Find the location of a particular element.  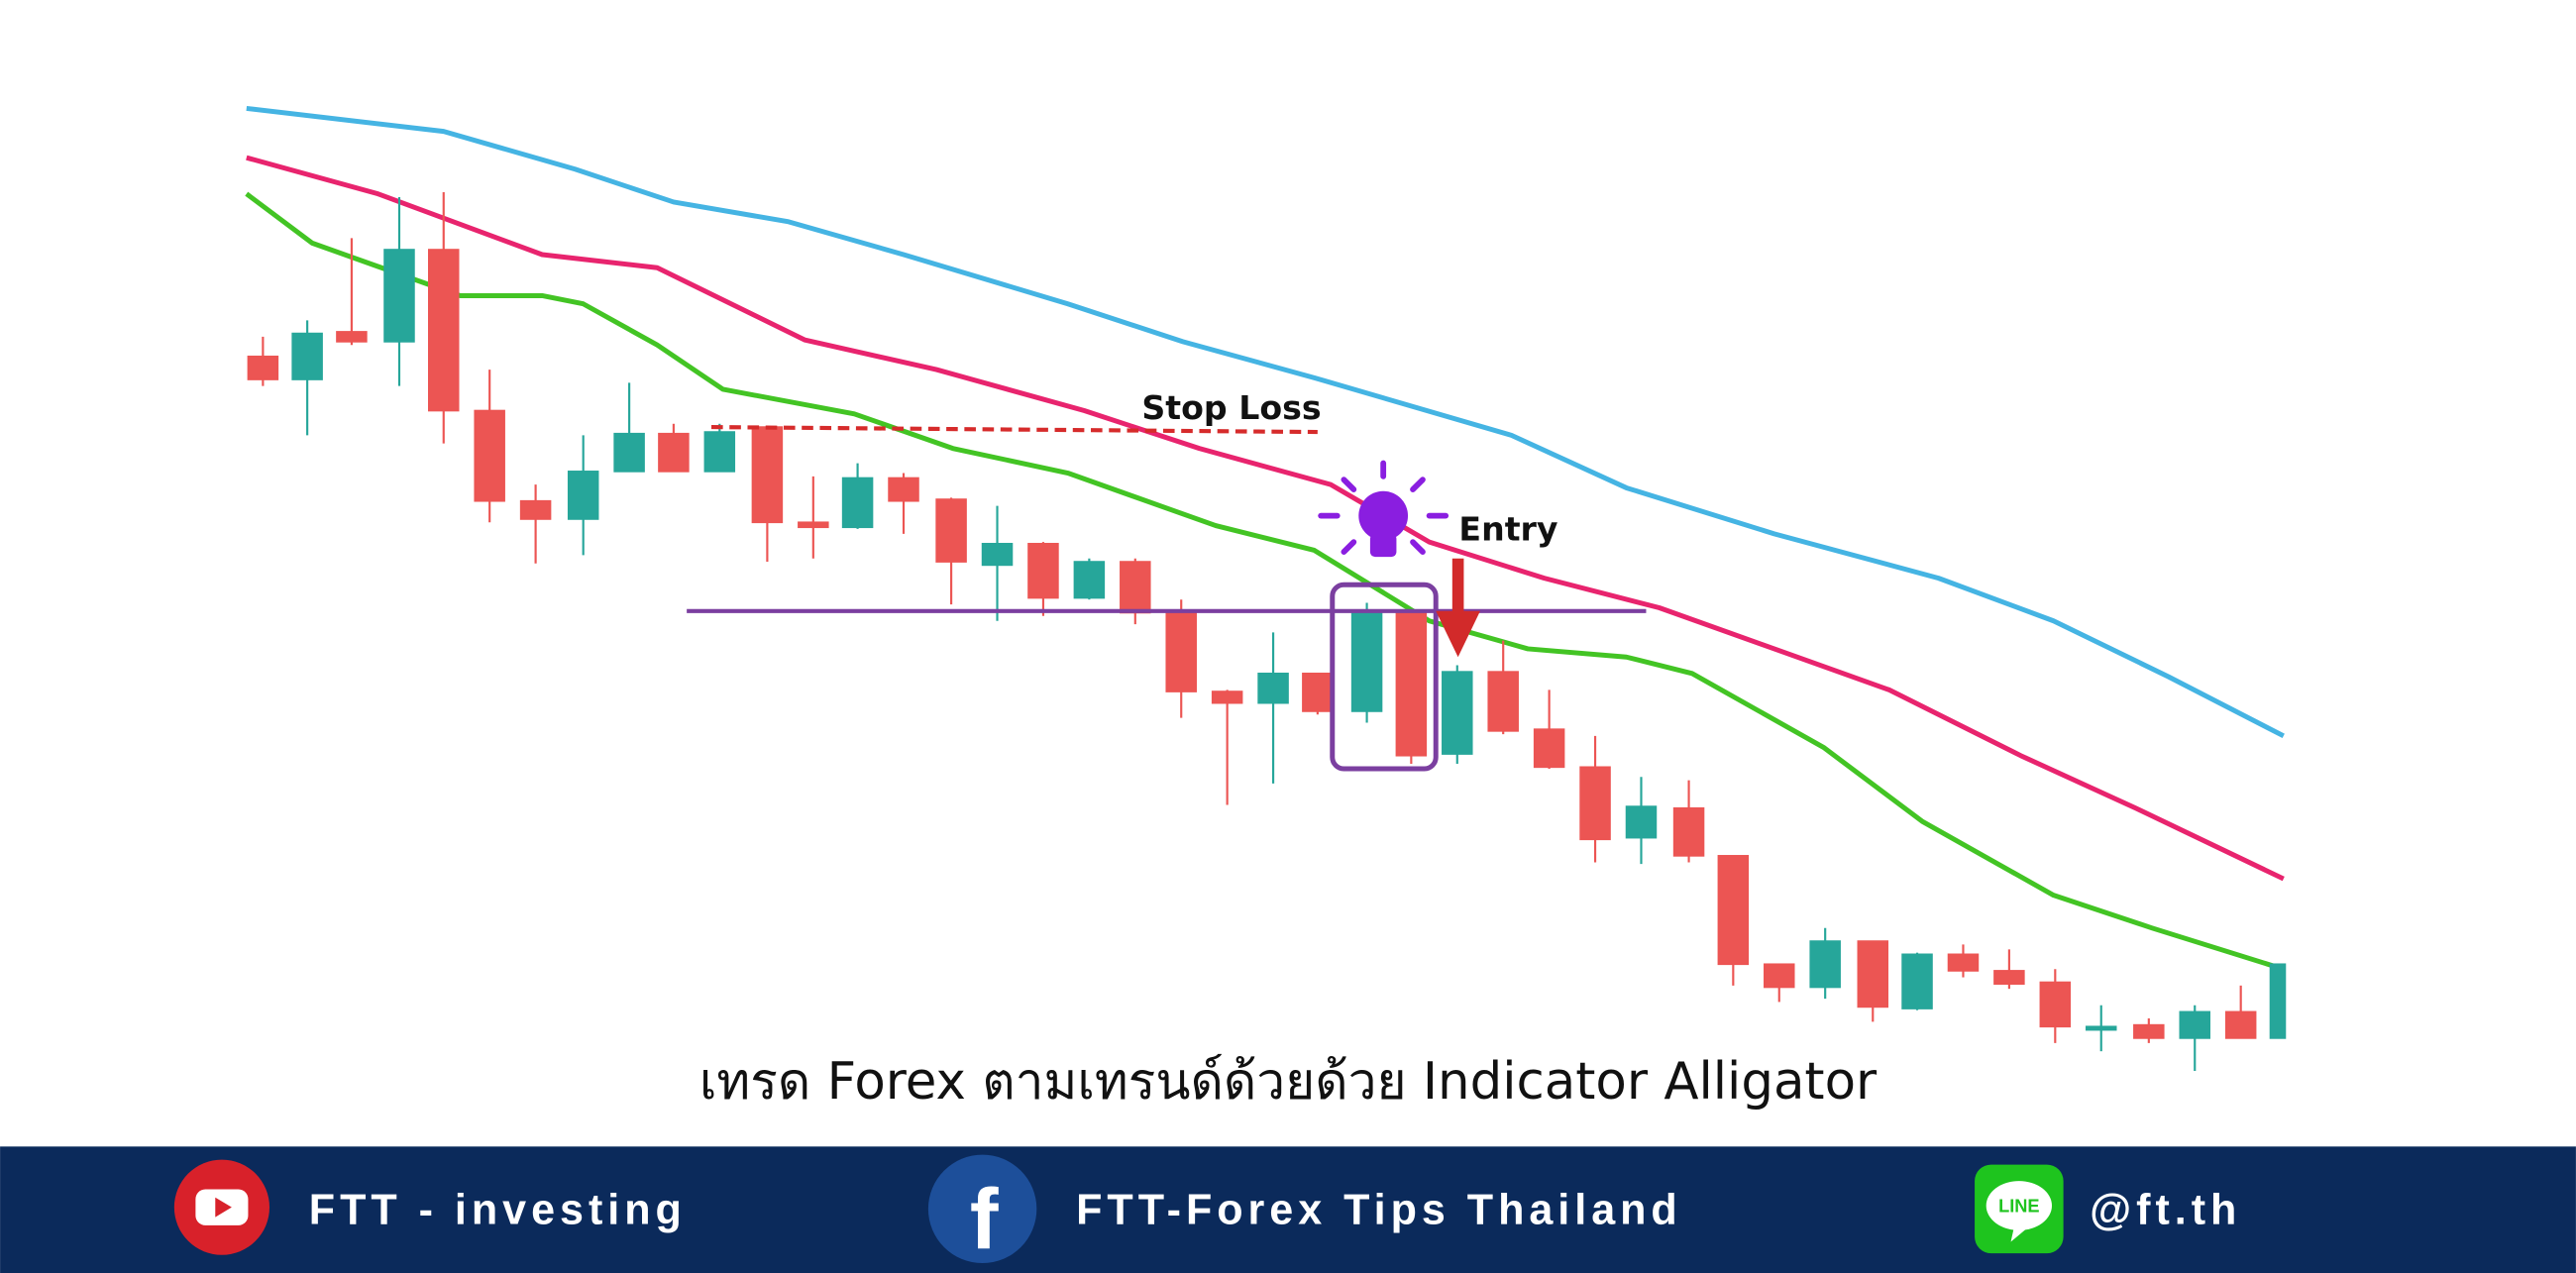

signal-box is located at coordinates (1384, 677).